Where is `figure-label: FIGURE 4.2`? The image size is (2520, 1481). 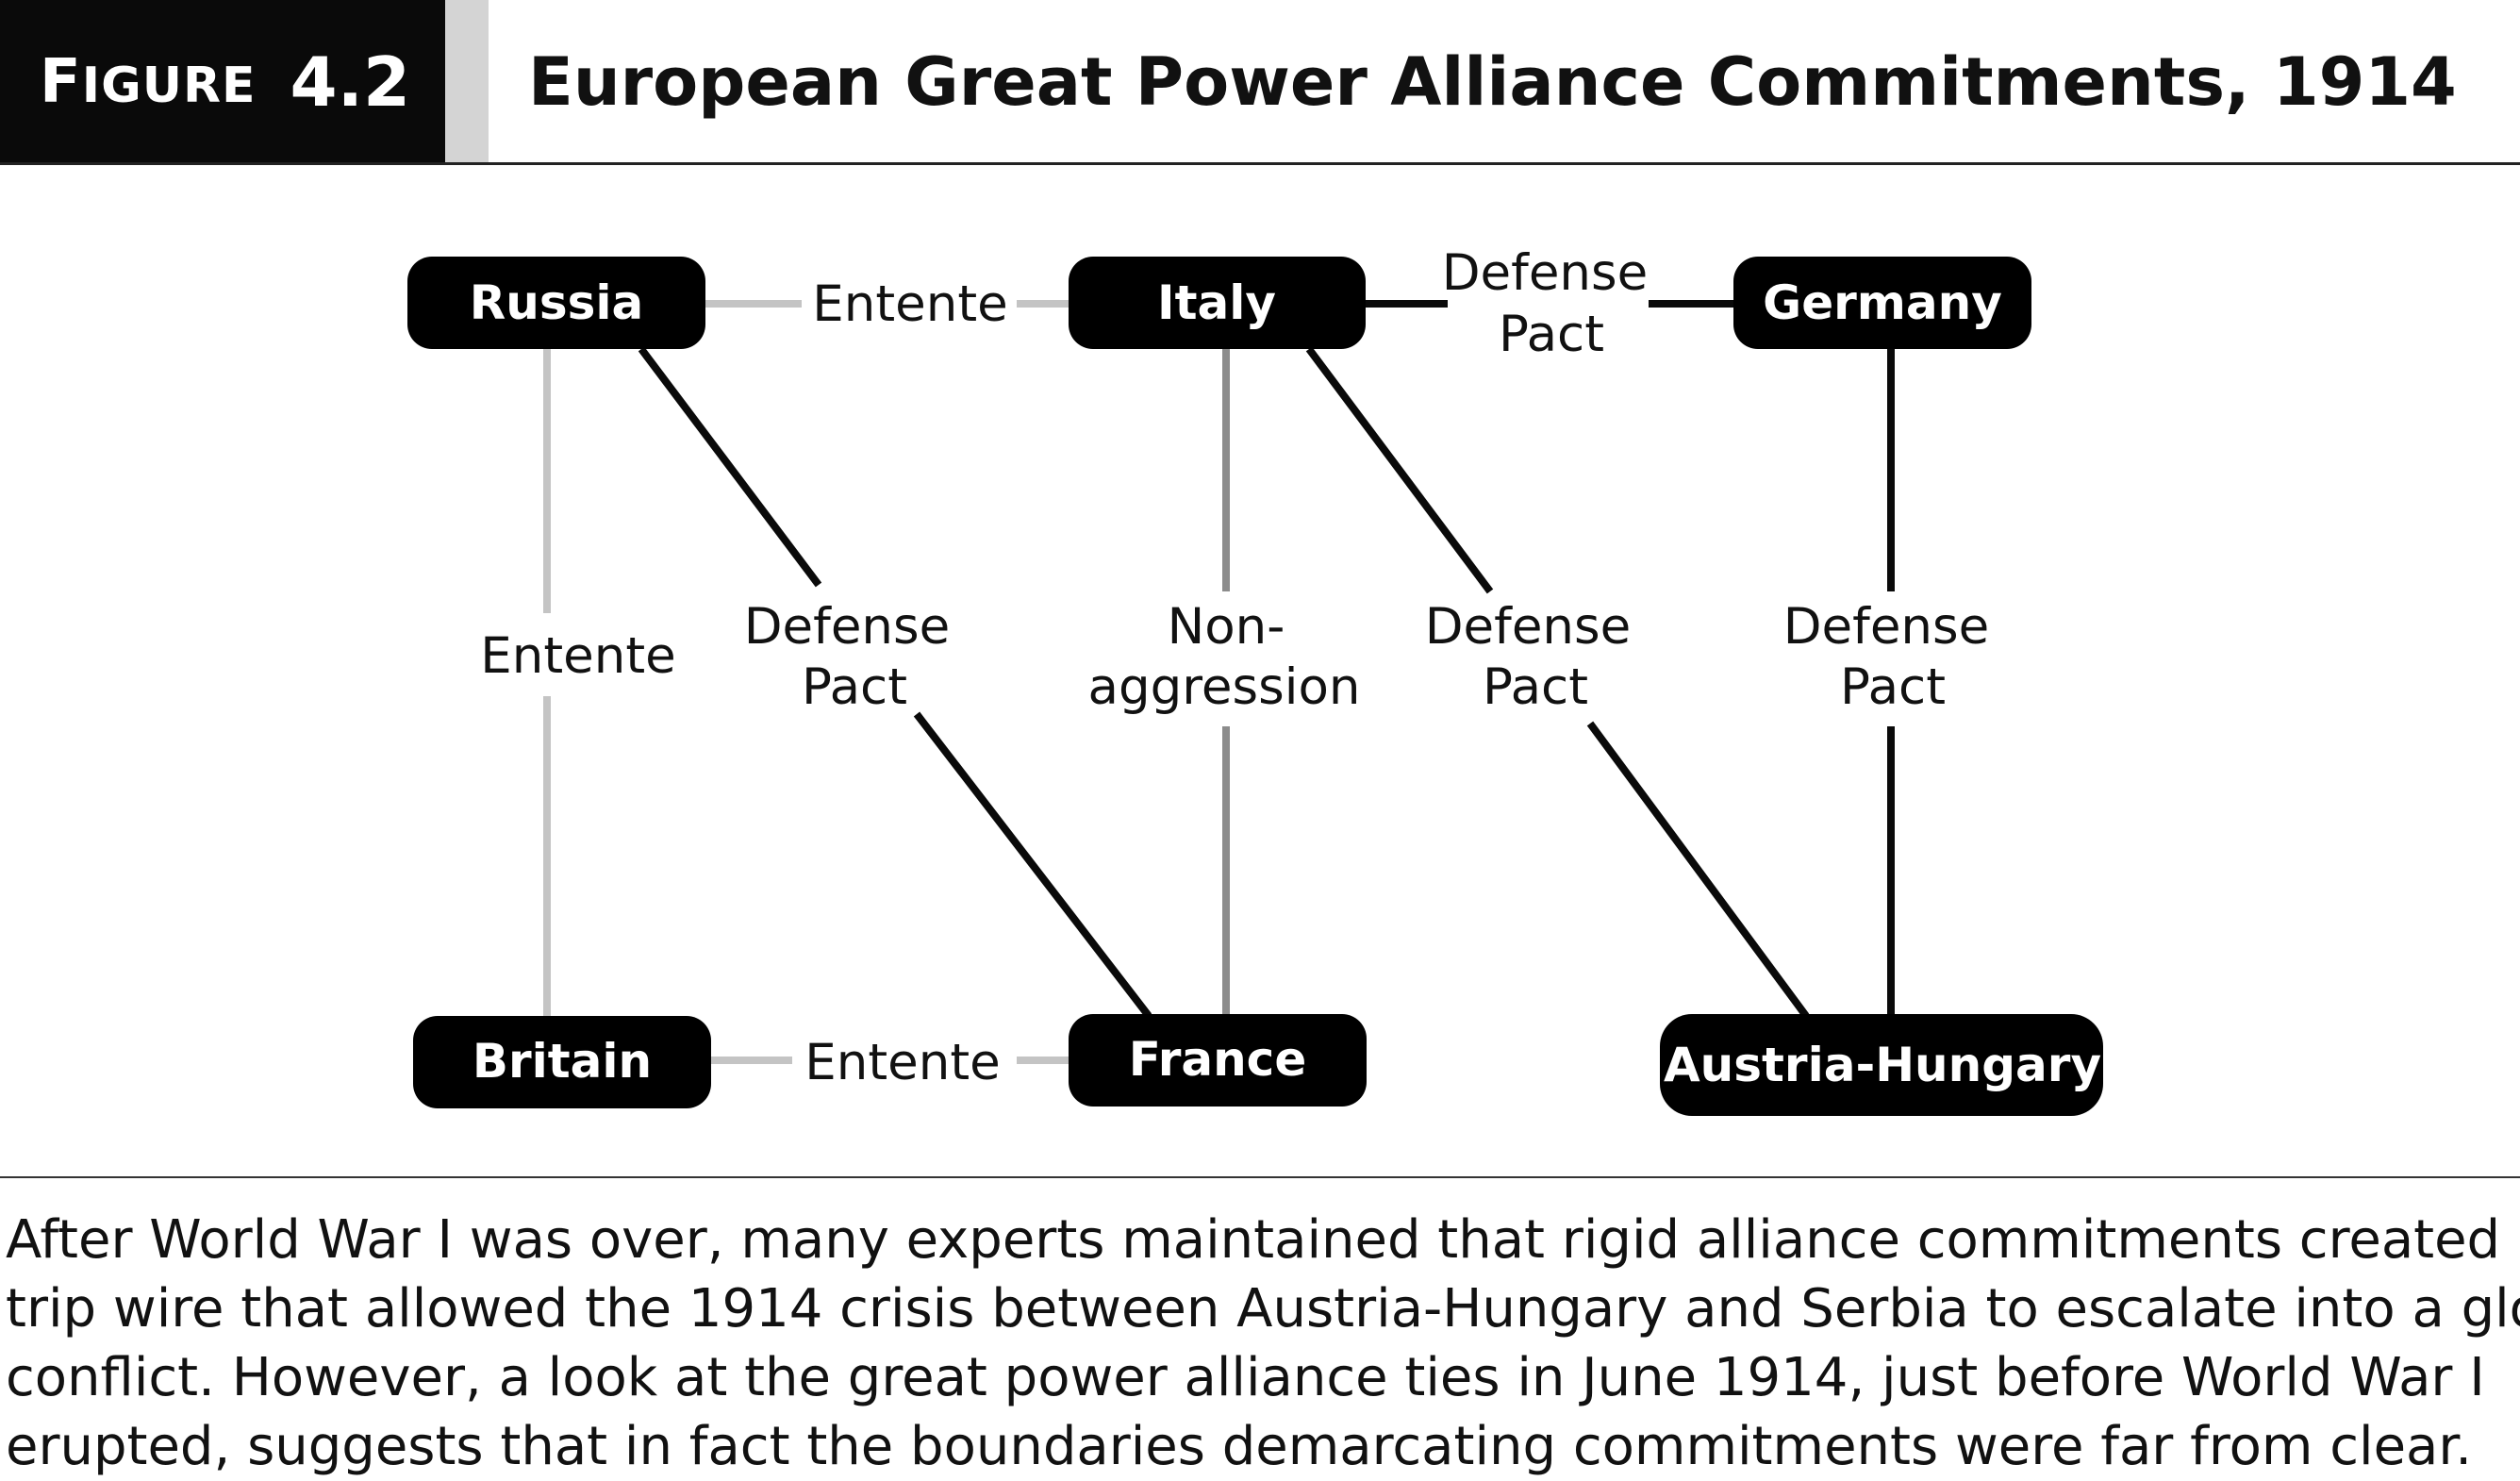 figure-label: FIGURE 4.2 is located at coordinates (222, 82).